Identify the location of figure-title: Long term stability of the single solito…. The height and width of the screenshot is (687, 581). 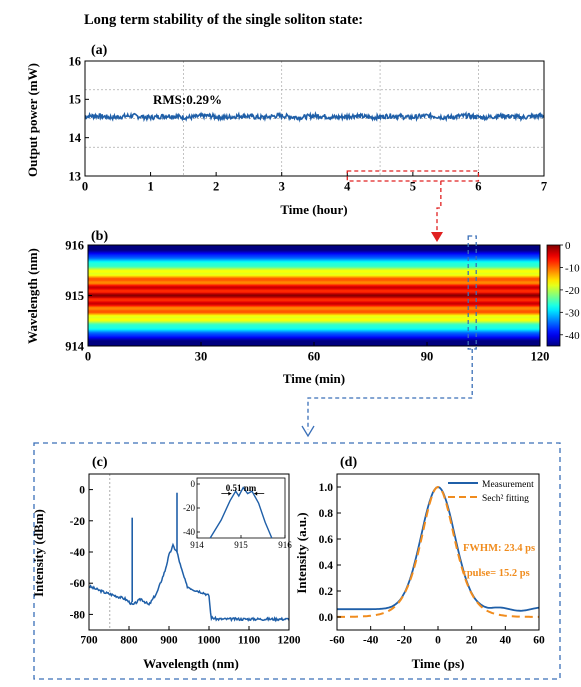
(223, 20).